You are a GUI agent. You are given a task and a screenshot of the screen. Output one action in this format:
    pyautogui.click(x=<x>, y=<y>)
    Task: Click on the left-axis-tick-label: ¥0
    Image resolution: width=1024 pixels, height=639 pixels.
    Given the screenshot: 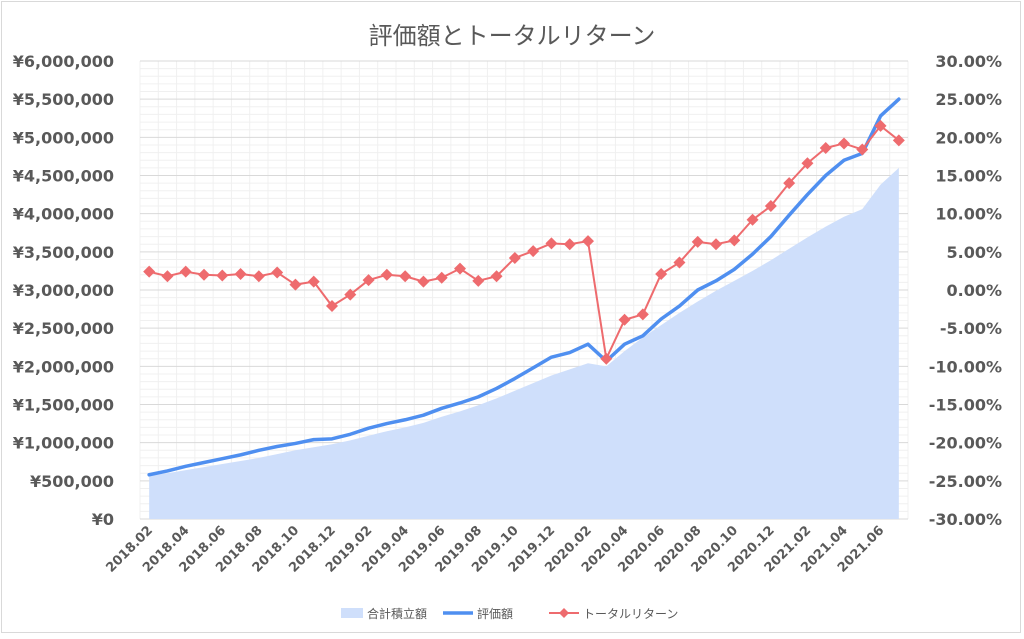 What is the action you would take?
    pyautogui.click(x=103, y=519)
    